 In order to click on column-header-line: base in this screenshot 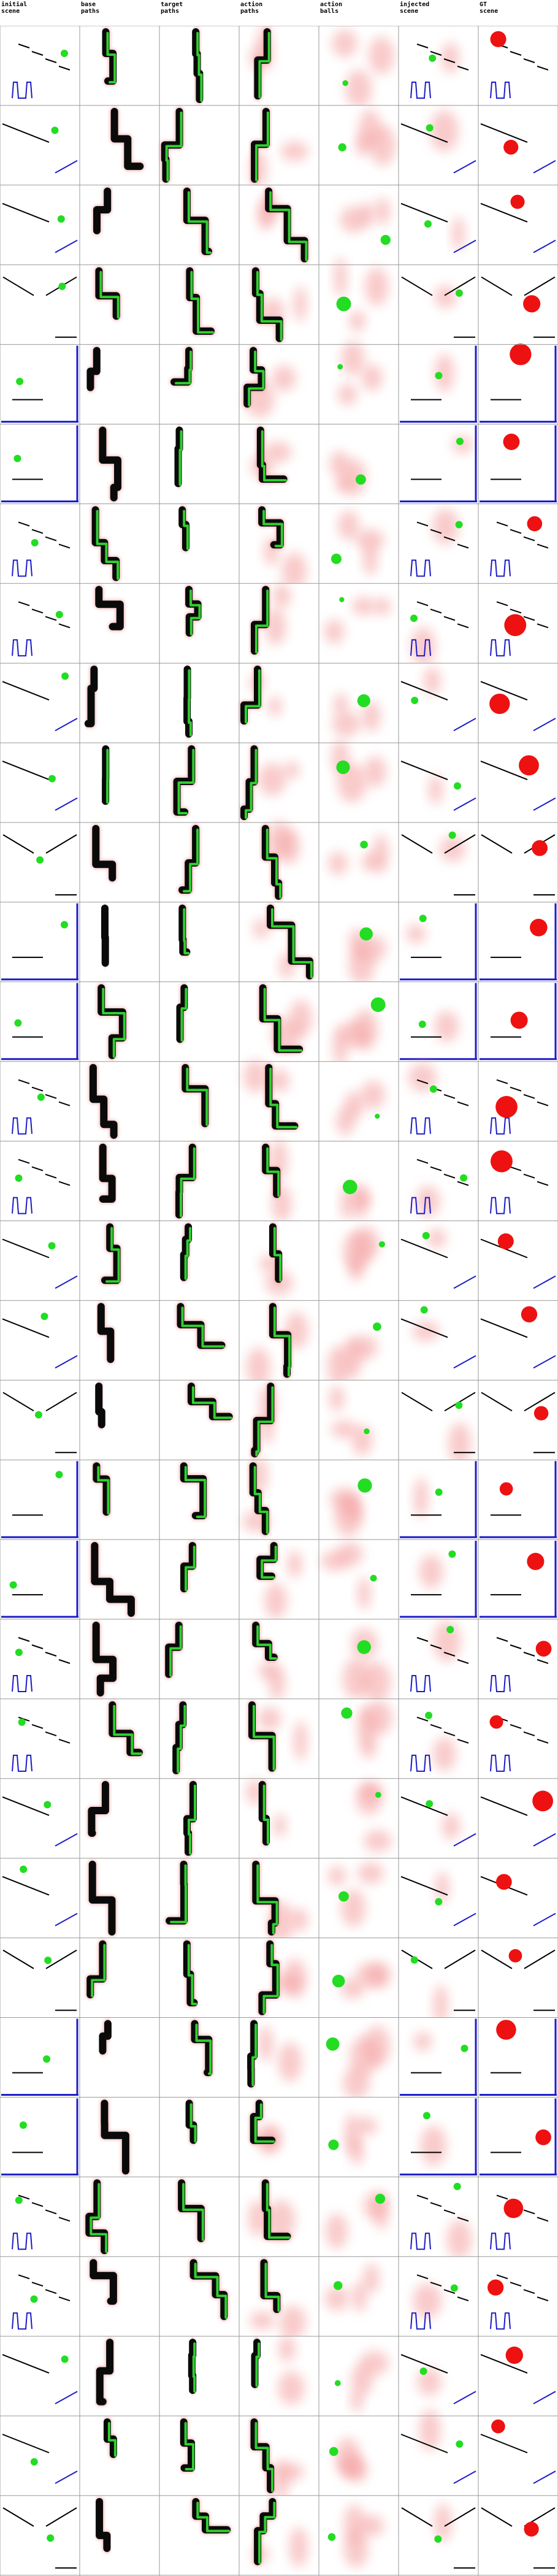, I will do `click(88, 4)`.